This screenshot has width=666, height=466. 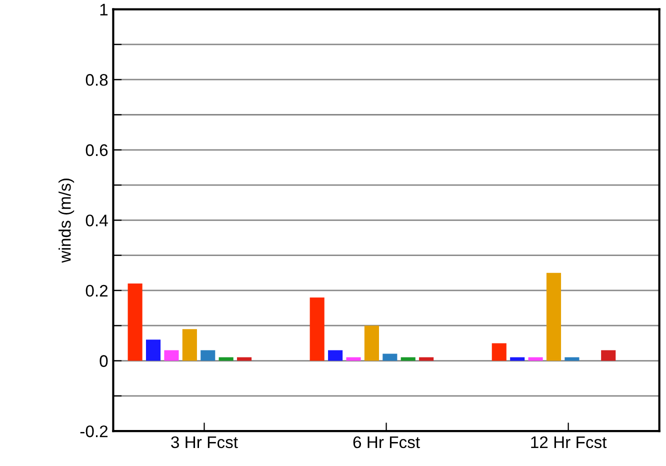 I want to click on y-tick-label: -0.2, so click(x=94, y=431).